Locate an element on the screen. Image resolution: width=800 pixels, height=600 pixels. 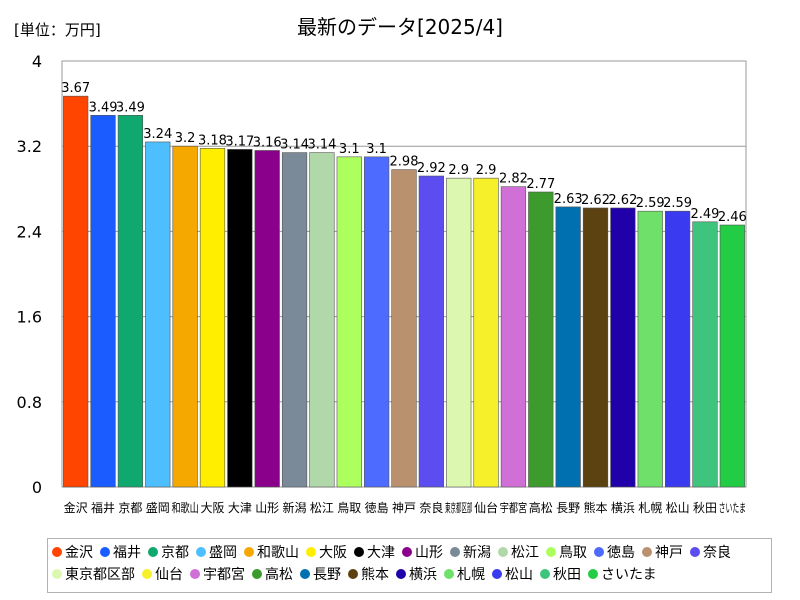
x-tick-label: 宇都宮 is located at coordinates (513, 507).